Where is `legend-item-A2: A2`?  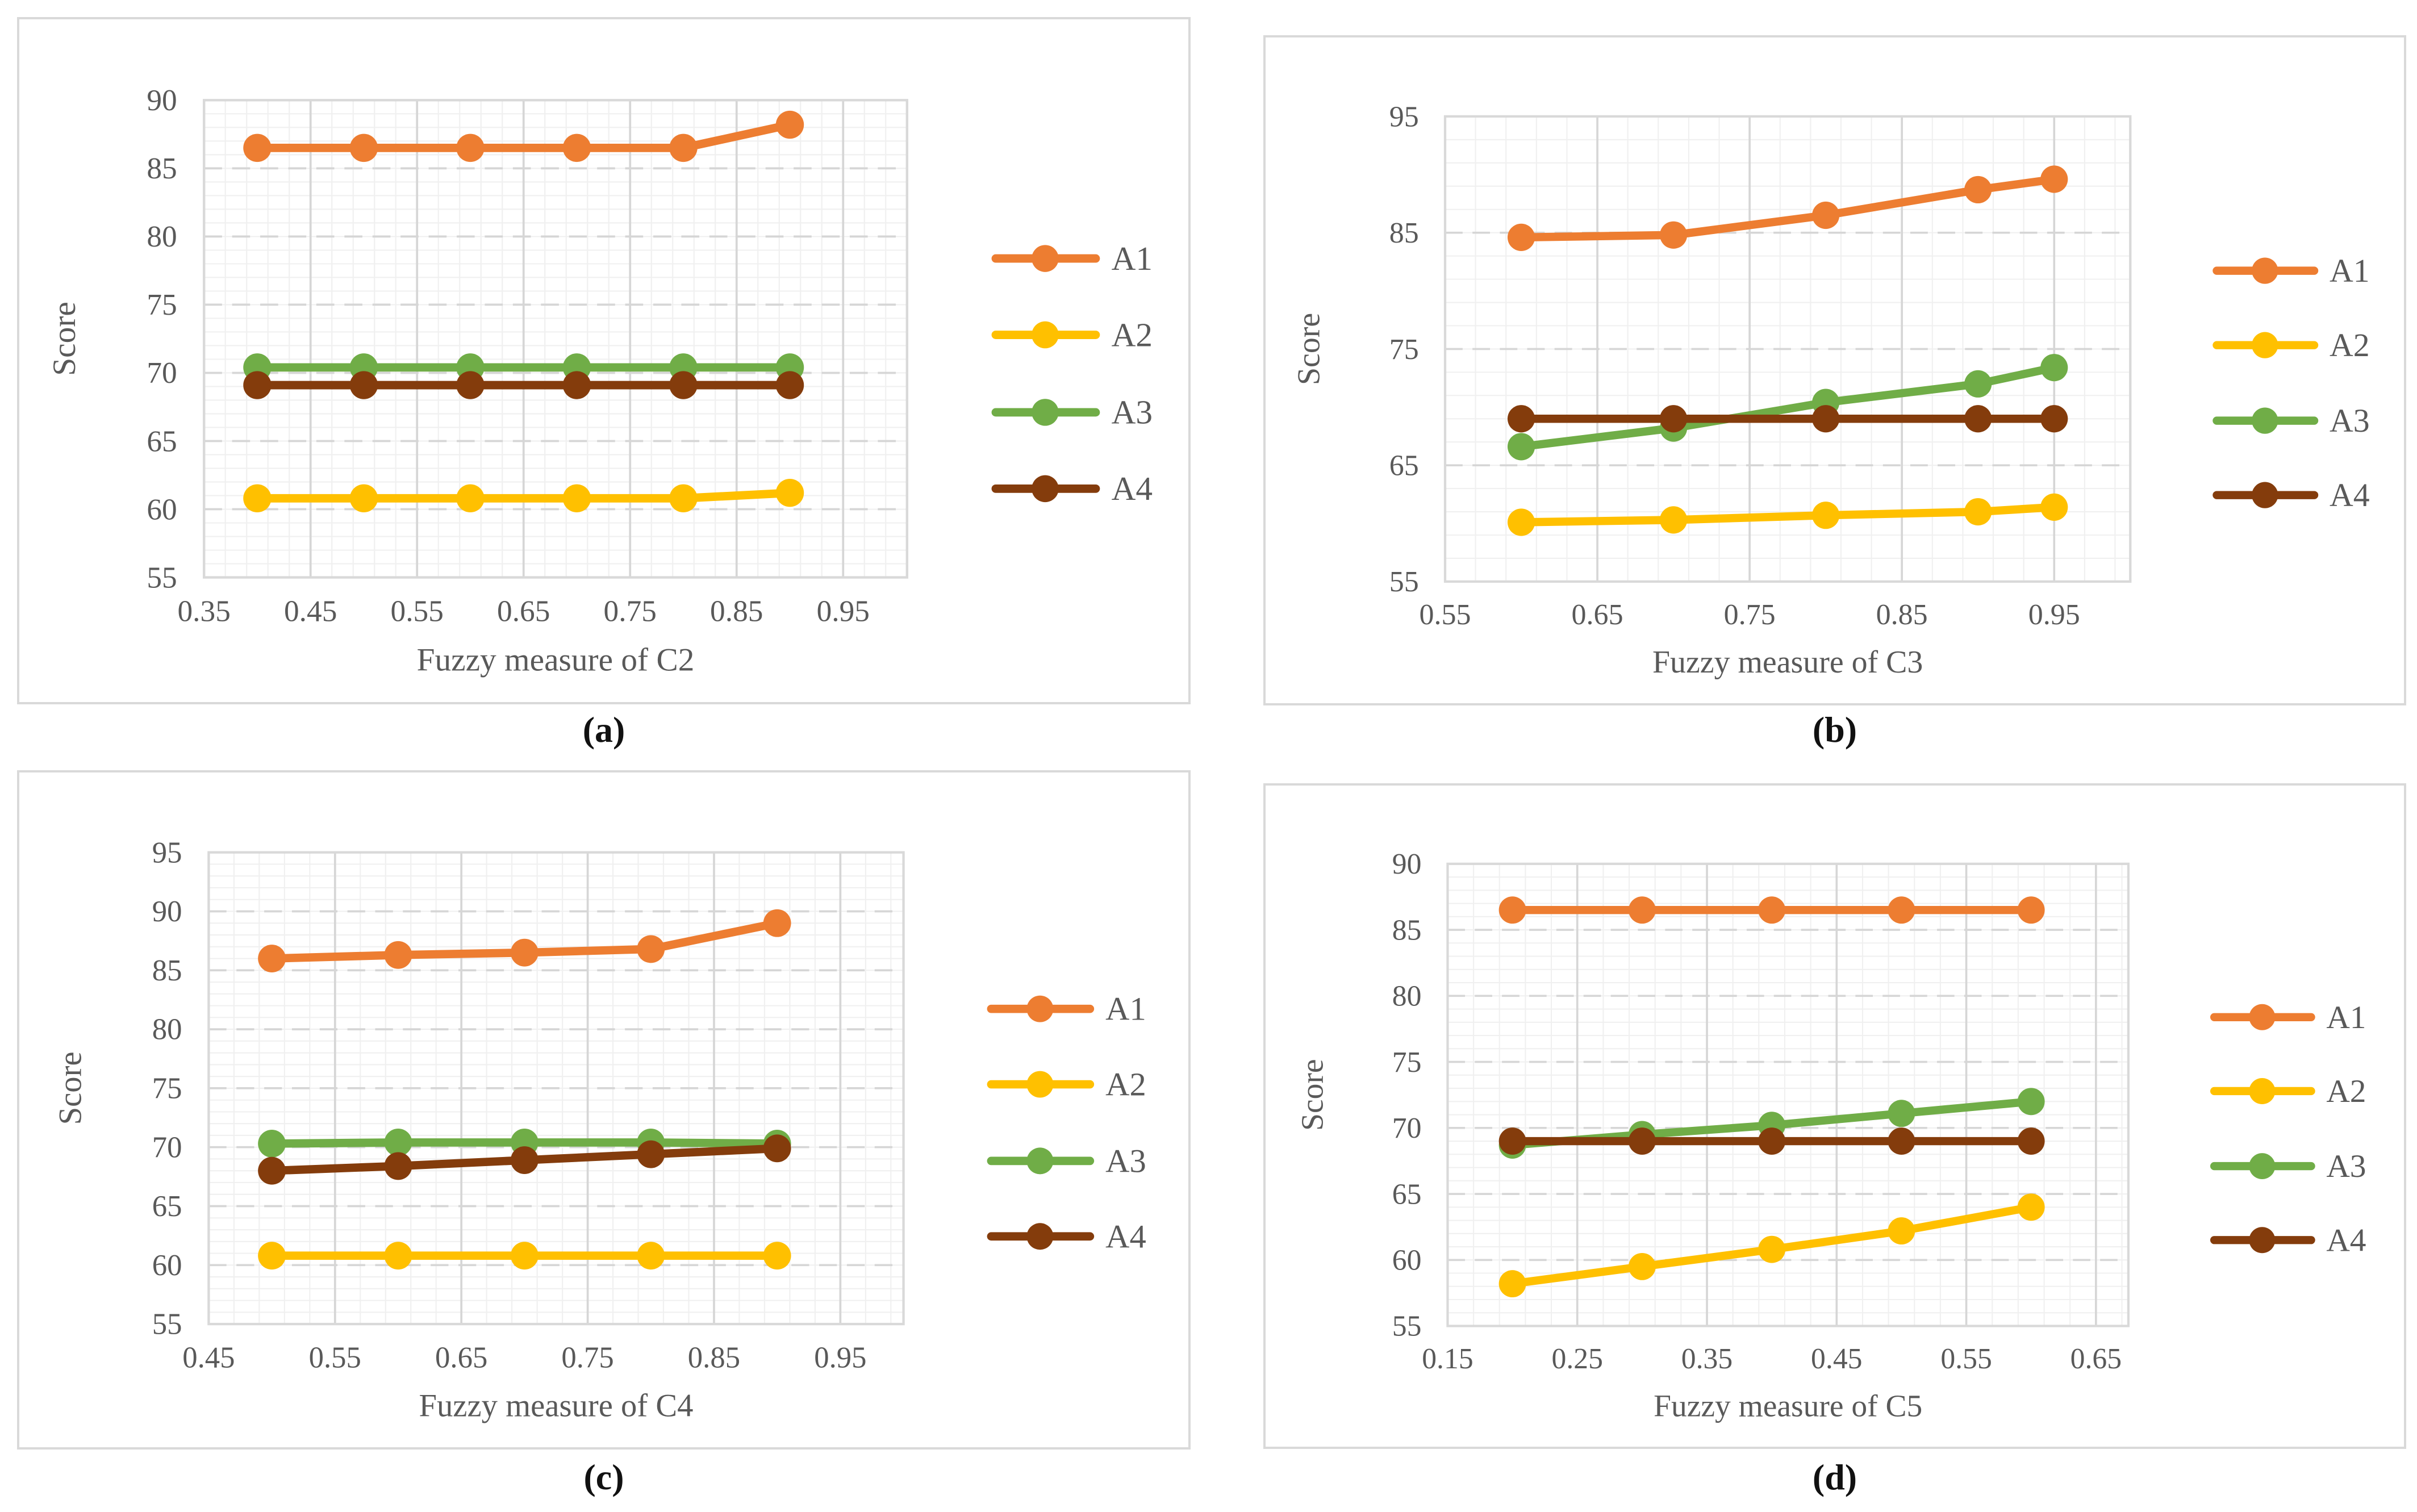 legend-item-A2: A2 is located at coordinates (2291, 345).